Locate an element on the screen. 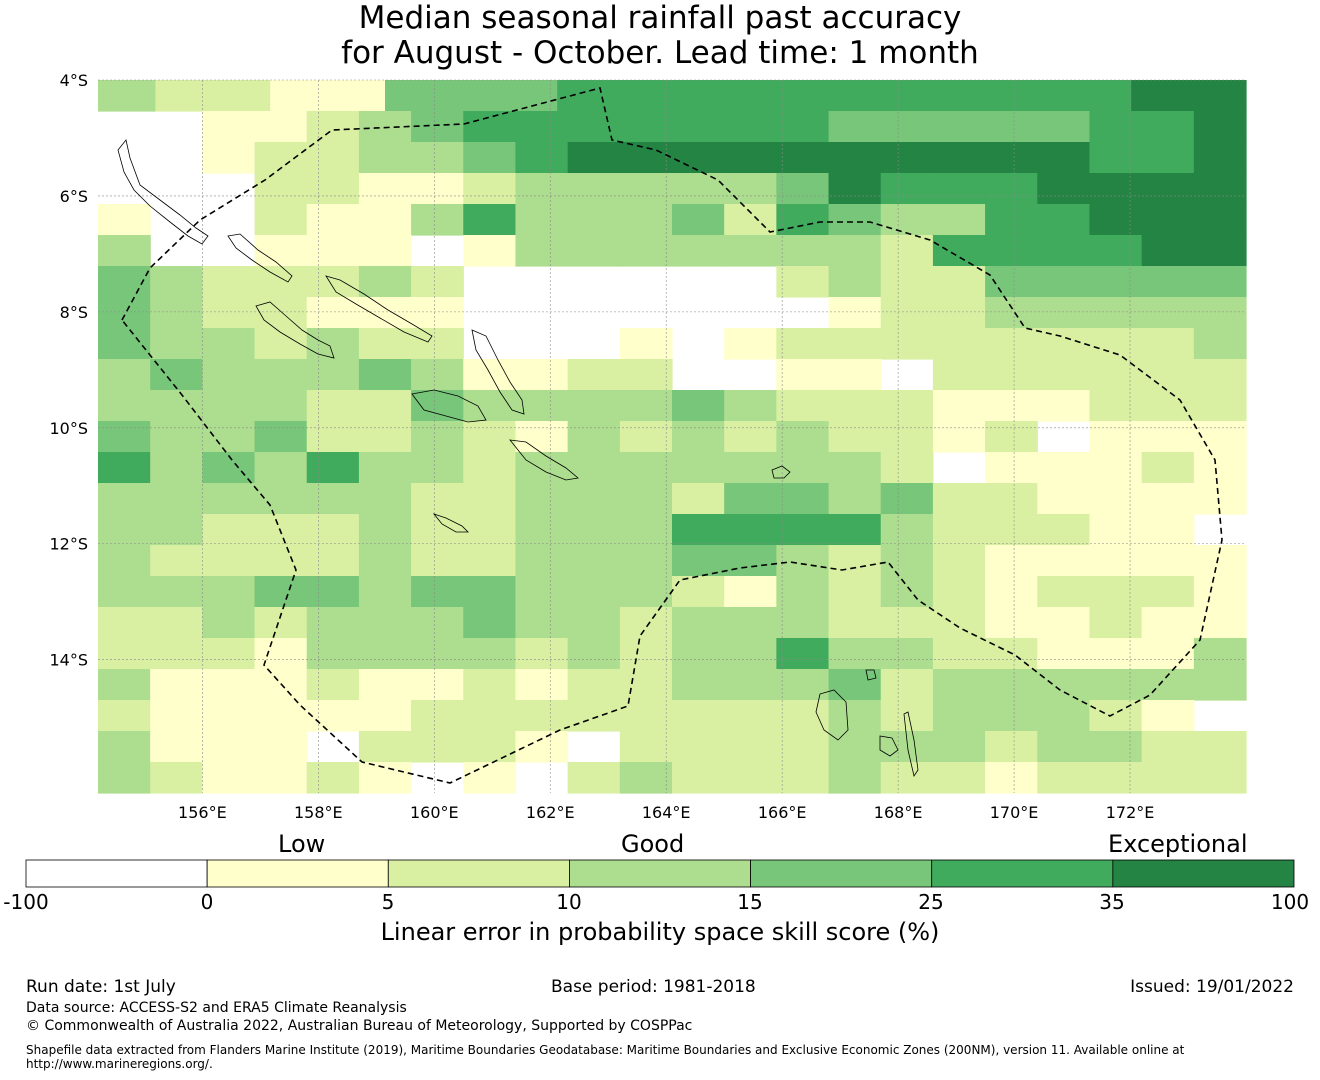 The image size is (1320, 1080). coastline-makira is located at coordinates (544, 460).